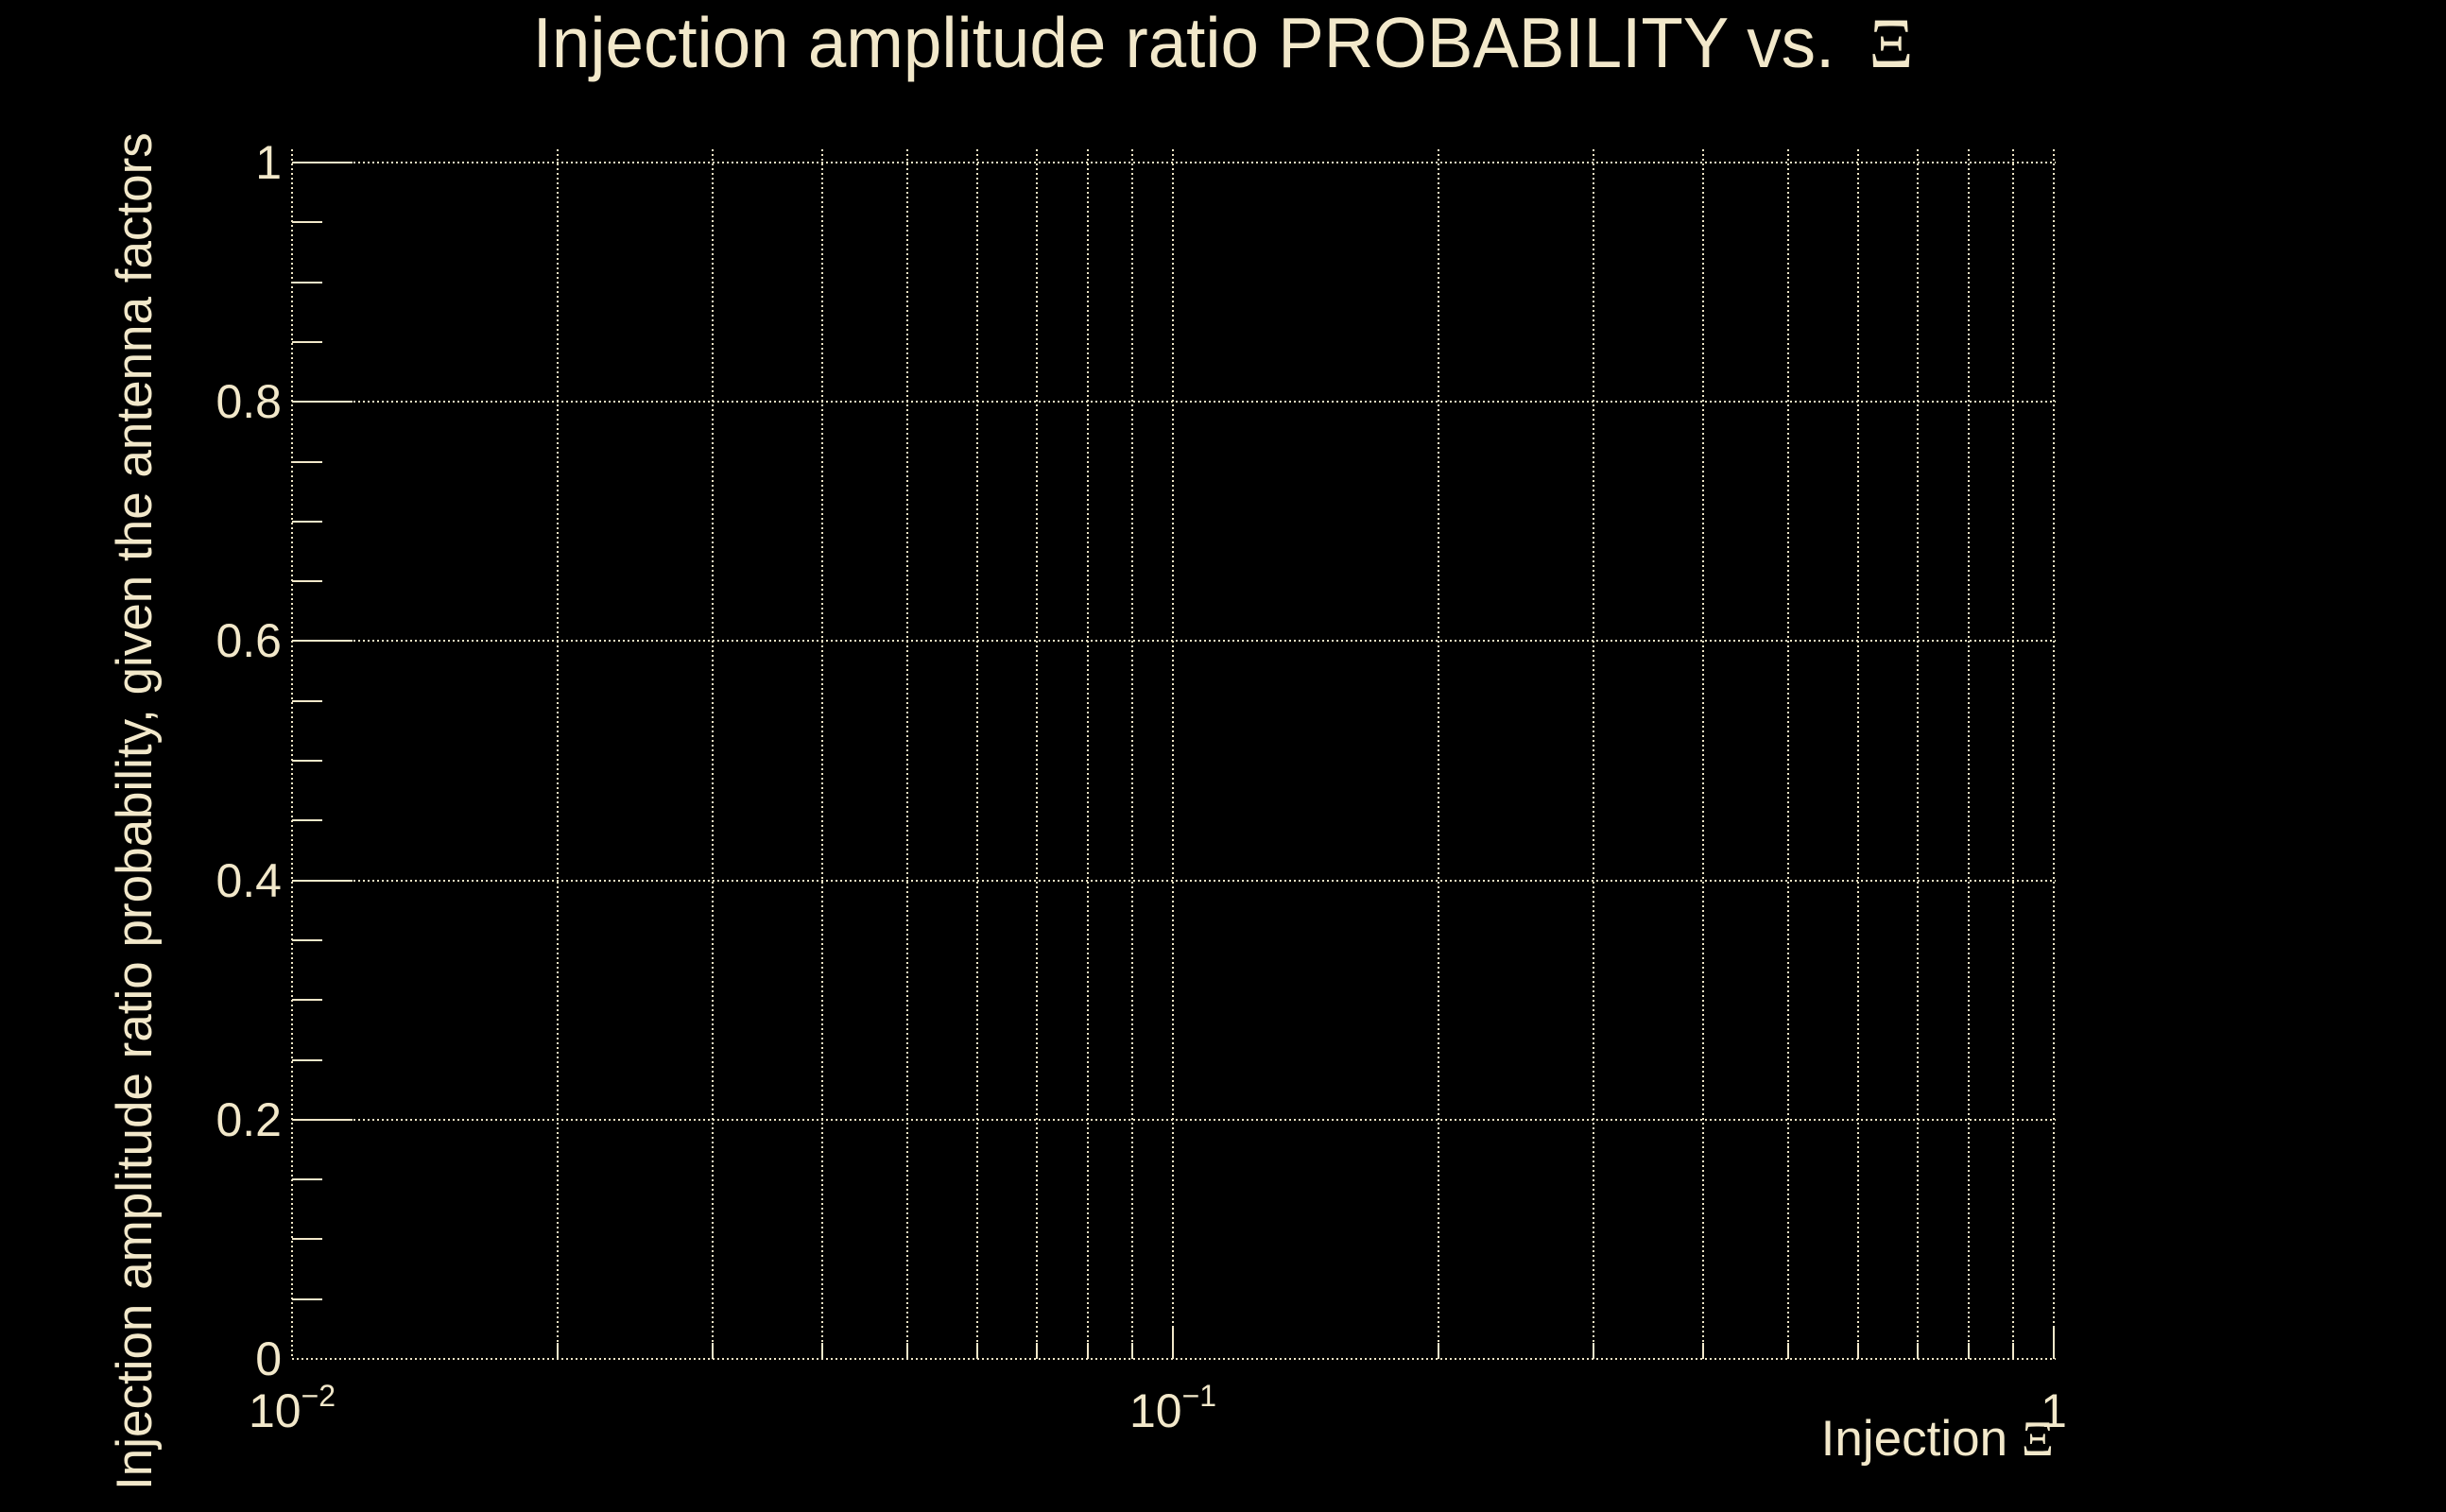  I want to click on x-axis-title-text: Injection, so click(1914, 1439).